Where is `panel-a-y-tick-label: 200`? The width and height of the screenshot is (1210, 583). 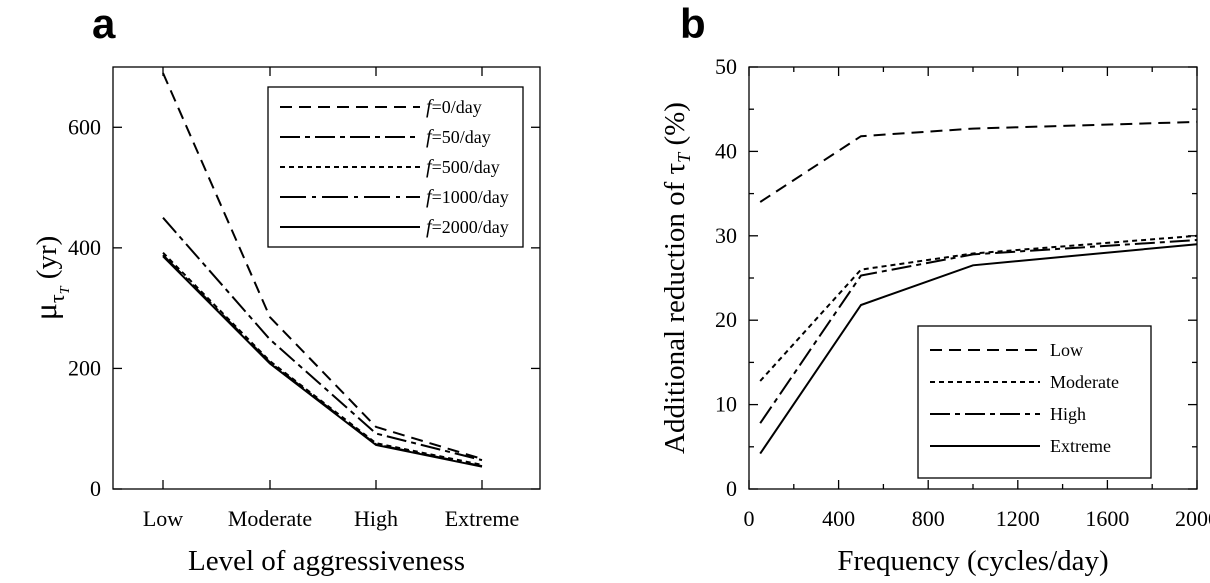
panel-a-y-tick-label: 200 is located at coordinates (84, 367).